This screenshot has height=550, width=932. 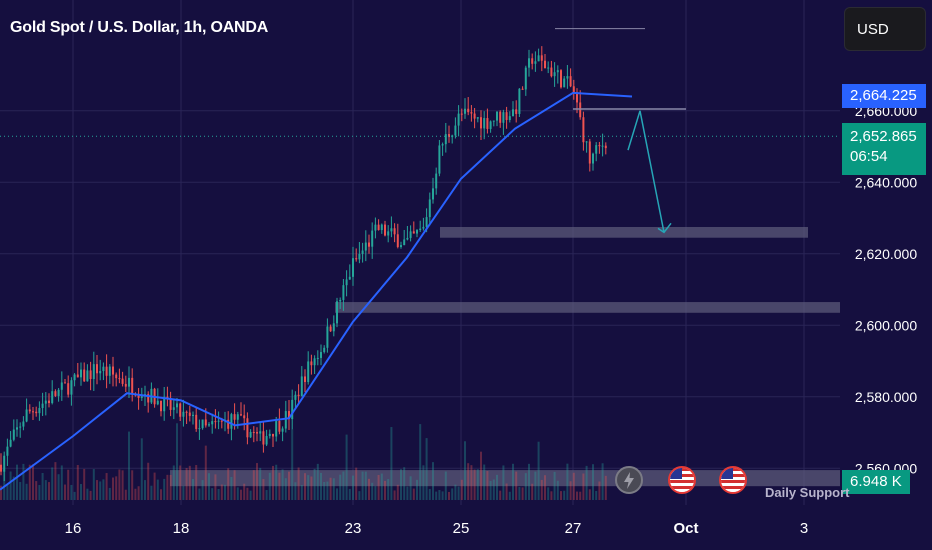 What do you see at coordinates (573, 528) in the screenshot?
I see `time-tick-label: 27` at bounding box center [573, 528].